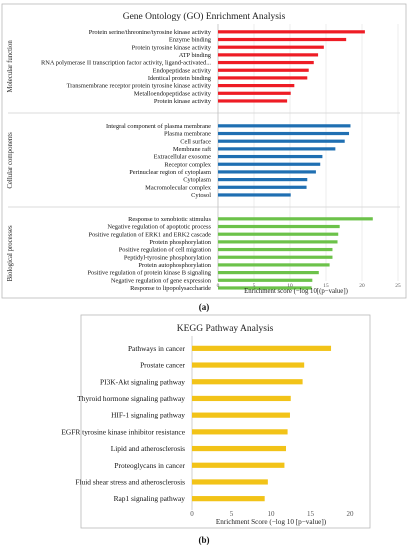 This screenshot has width=409, height=550. What do you see at coordinates (172, 47) in the screenshot?
I see `tick-label: Protein tyrosine kinase activity` at bounding box center [172, 47].